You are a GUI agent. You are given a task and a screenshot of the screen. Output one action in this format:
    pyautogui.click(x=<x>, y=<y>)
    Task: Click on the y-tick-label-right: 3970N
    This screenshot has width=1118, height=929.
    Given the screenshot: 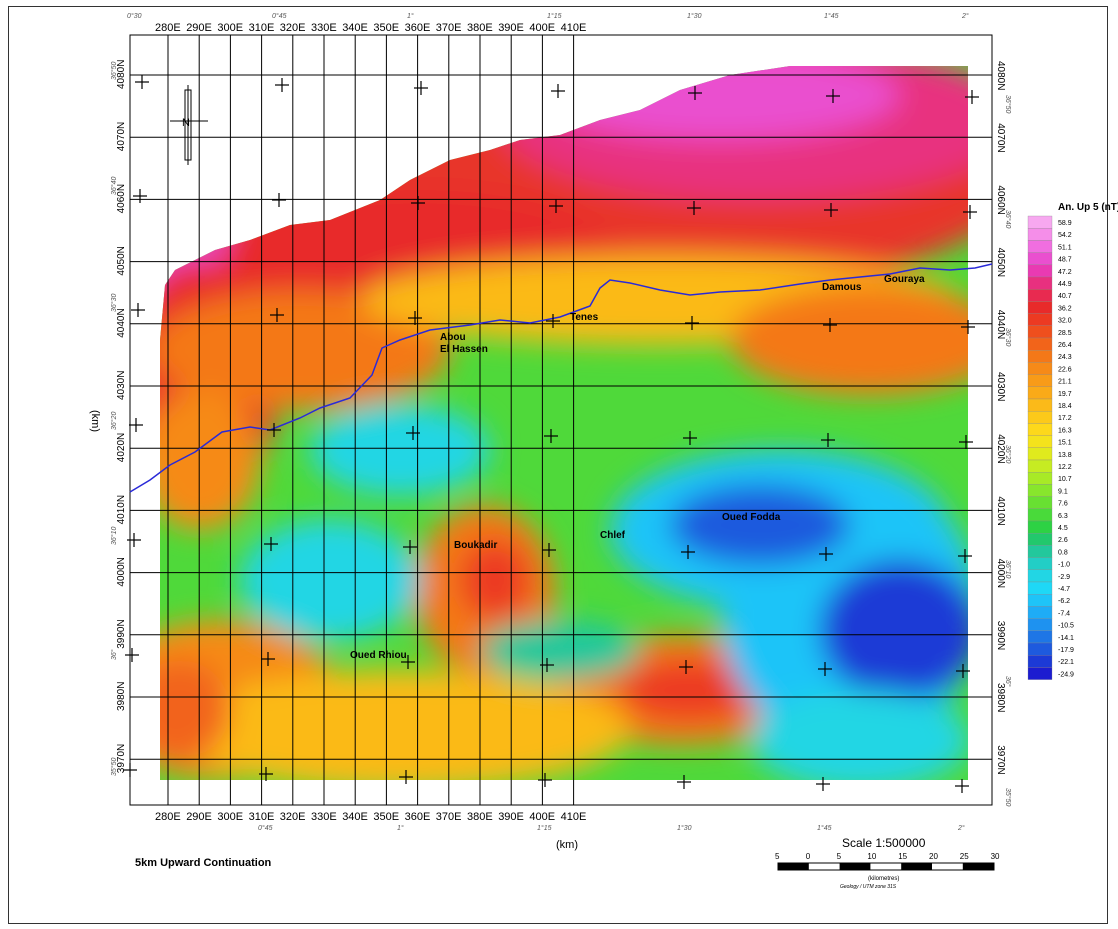 What is the action you would take?
    pyautogui.click(x=1000, y=759)
    